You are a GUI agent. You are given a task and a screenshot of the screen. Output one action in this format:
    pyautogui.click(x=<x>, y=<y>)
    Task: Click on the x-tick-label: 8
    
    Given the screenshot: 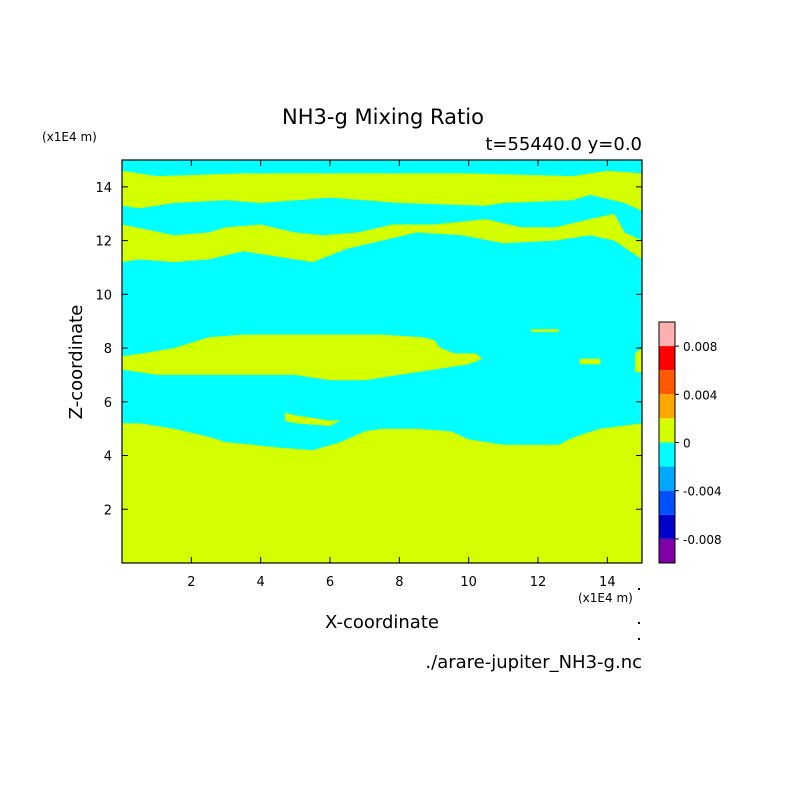 What is the action you would take?
    pyautogui.click(x=399, y=582)
    